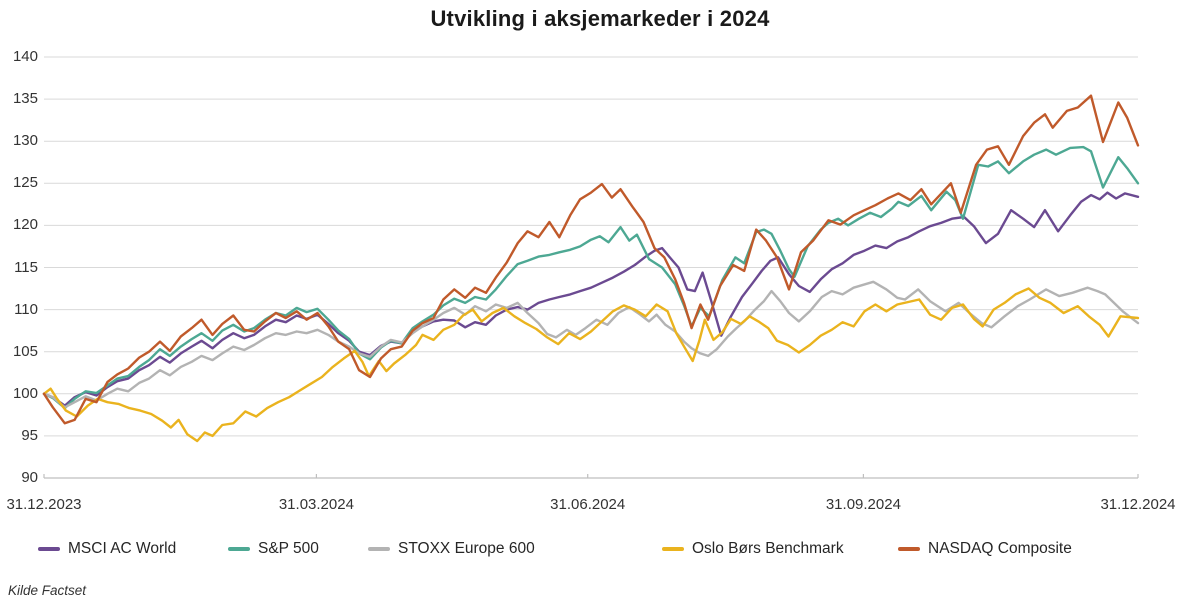  I want to click on y-tick-label-95: 95, so click(29, 435).